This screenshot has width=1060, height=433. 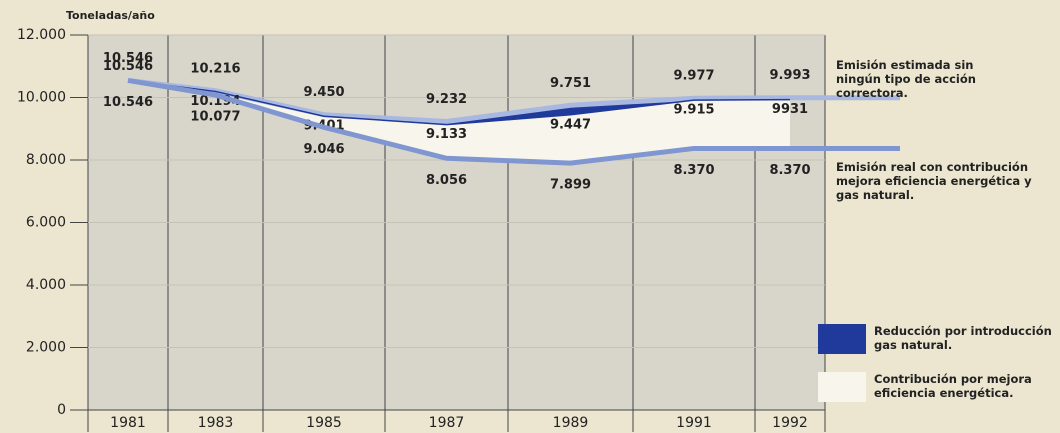 What do you see at coordinates (447, 423) in the screenshot?
I see `x-tick-label: 1987` at bounding box center [447, 423].